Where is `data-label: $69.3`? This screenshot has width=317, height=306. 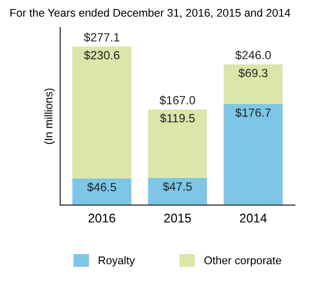 data-label: $69.3 is located at coordinates (253, 73).